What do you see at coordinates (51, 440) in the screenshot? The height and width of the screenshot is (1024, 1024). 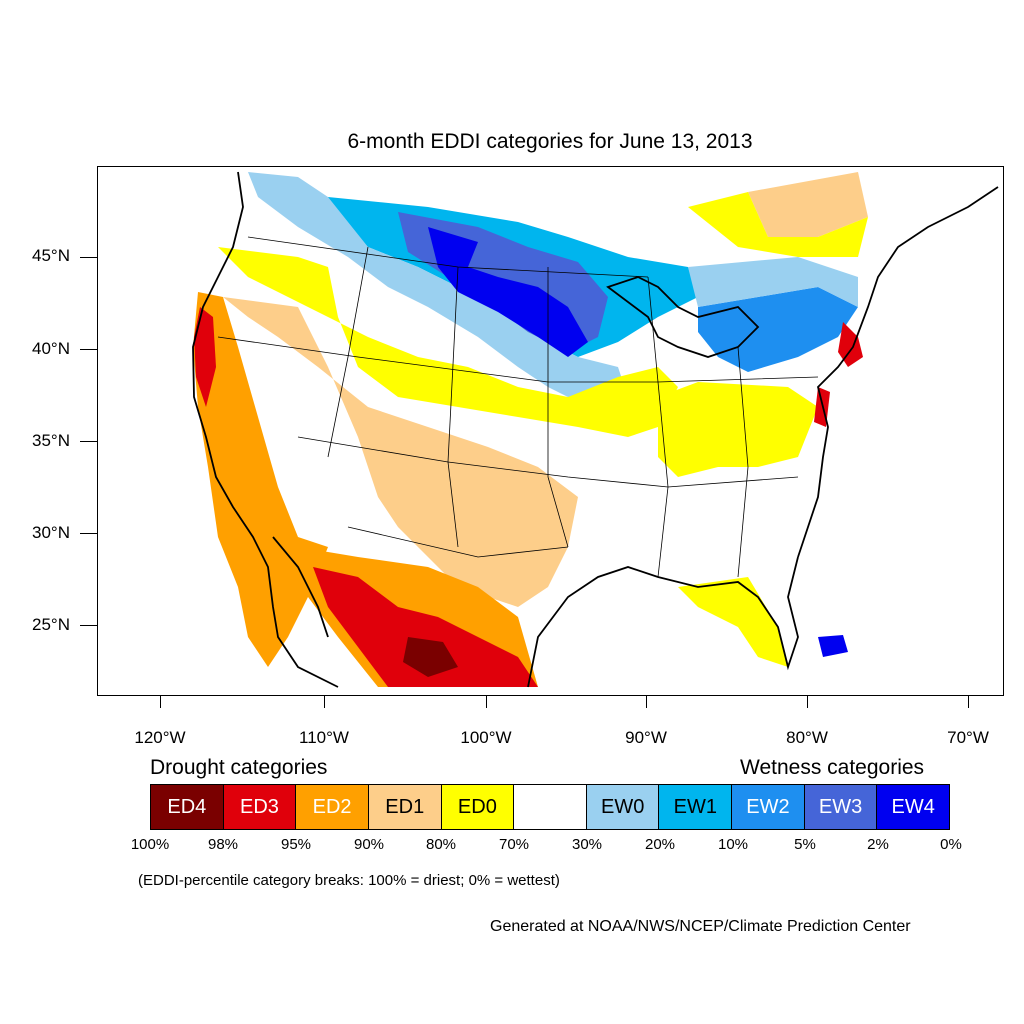 I see `lat-label-35: 35°N` at bounding box center [51, 440].